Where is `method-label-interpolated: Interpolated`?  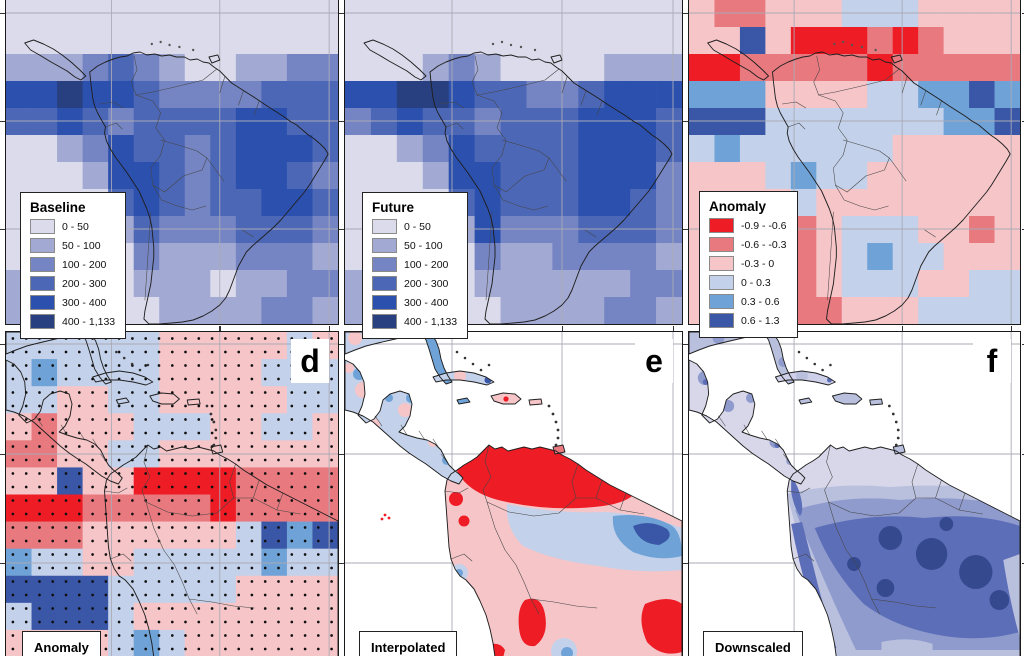 method-label-interpolated: Interpolated is located at coordinates (408, 643).